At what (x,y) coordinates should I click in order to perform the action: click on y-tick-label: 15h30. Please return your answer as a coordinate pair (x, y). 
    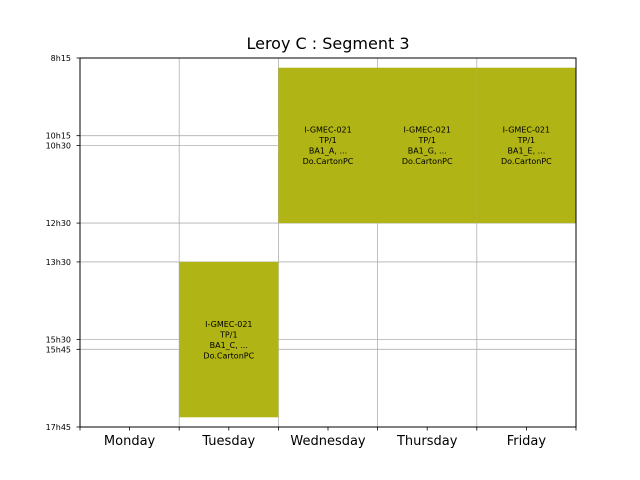
    Looking at the image, I should click on (58, 340).